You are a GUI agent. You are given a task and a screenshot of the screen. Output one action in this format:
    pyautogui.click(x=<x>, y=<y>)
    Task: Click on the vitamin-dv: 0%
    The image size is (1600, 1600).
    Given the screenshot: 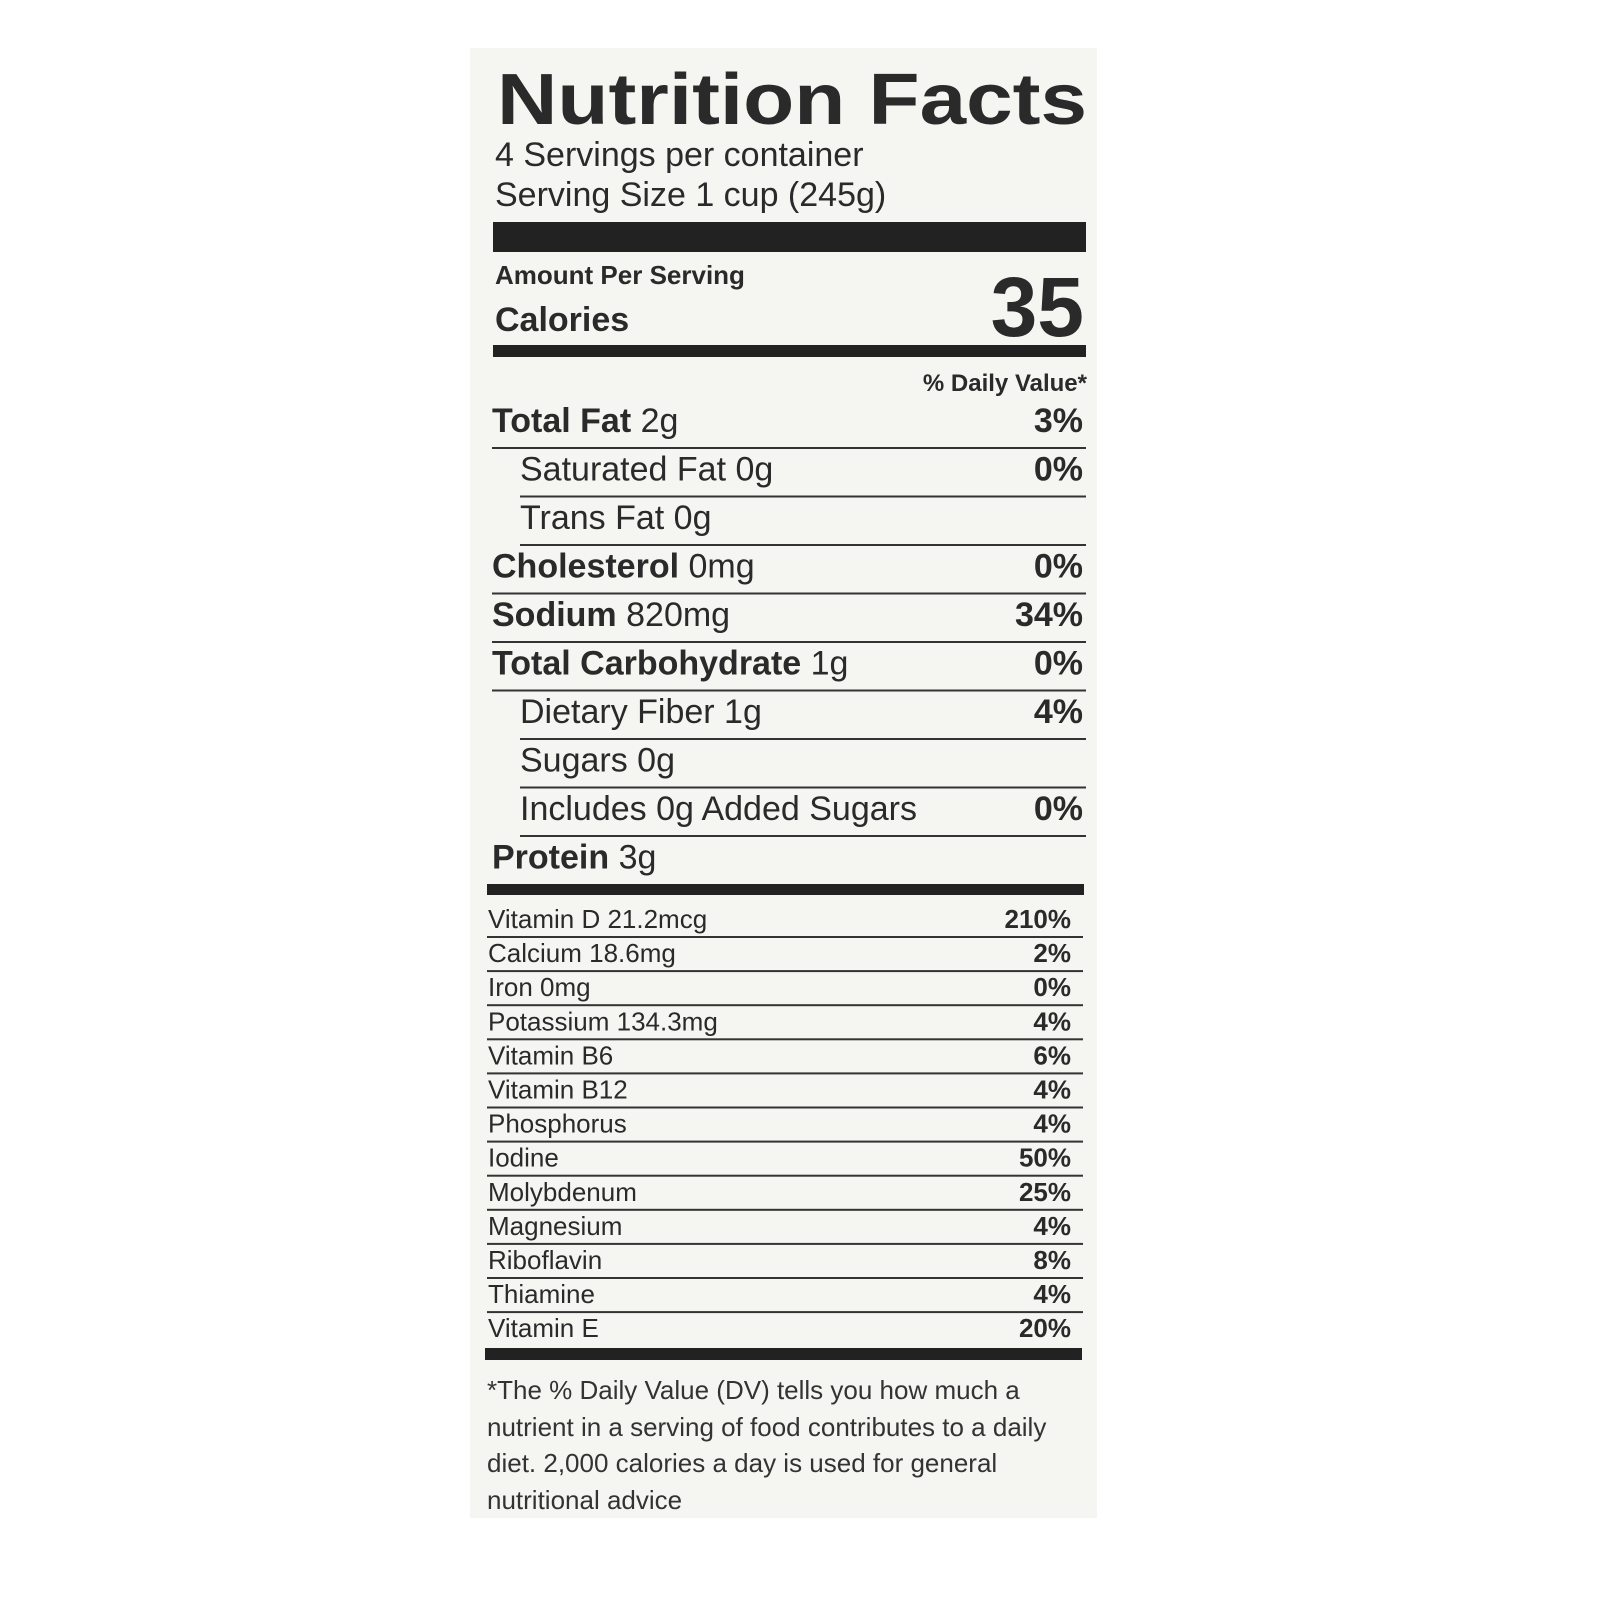 What is the action you would take?
    pyautogui.click(x=1052, y=987)
    